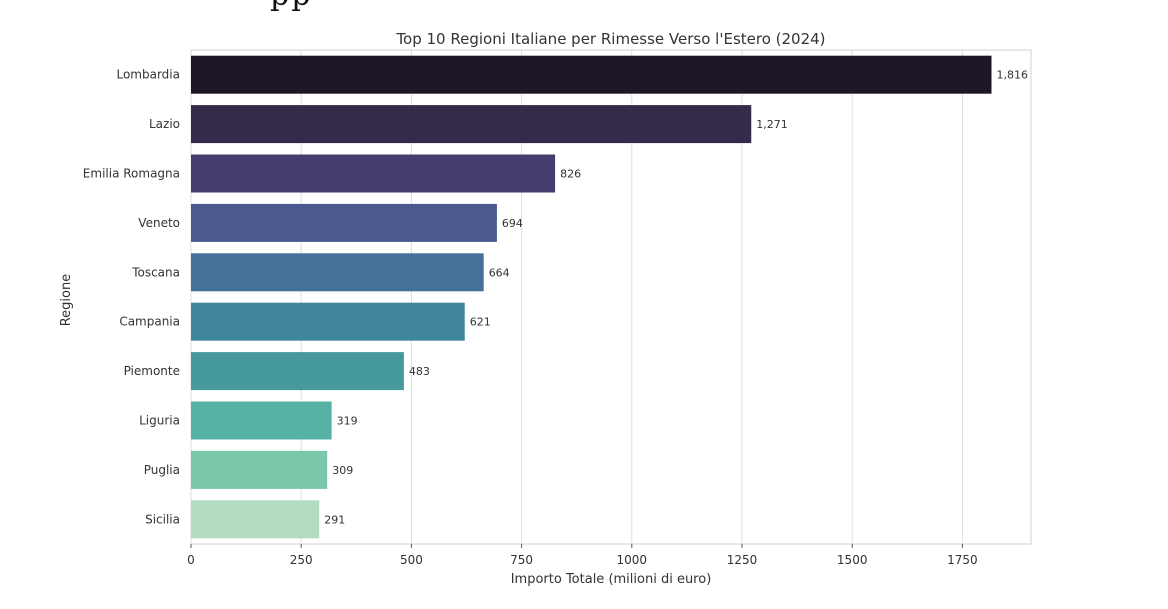 The image size is (1168, 609). I want to click on y-tick-label: Sicilia, so click(162, 519).